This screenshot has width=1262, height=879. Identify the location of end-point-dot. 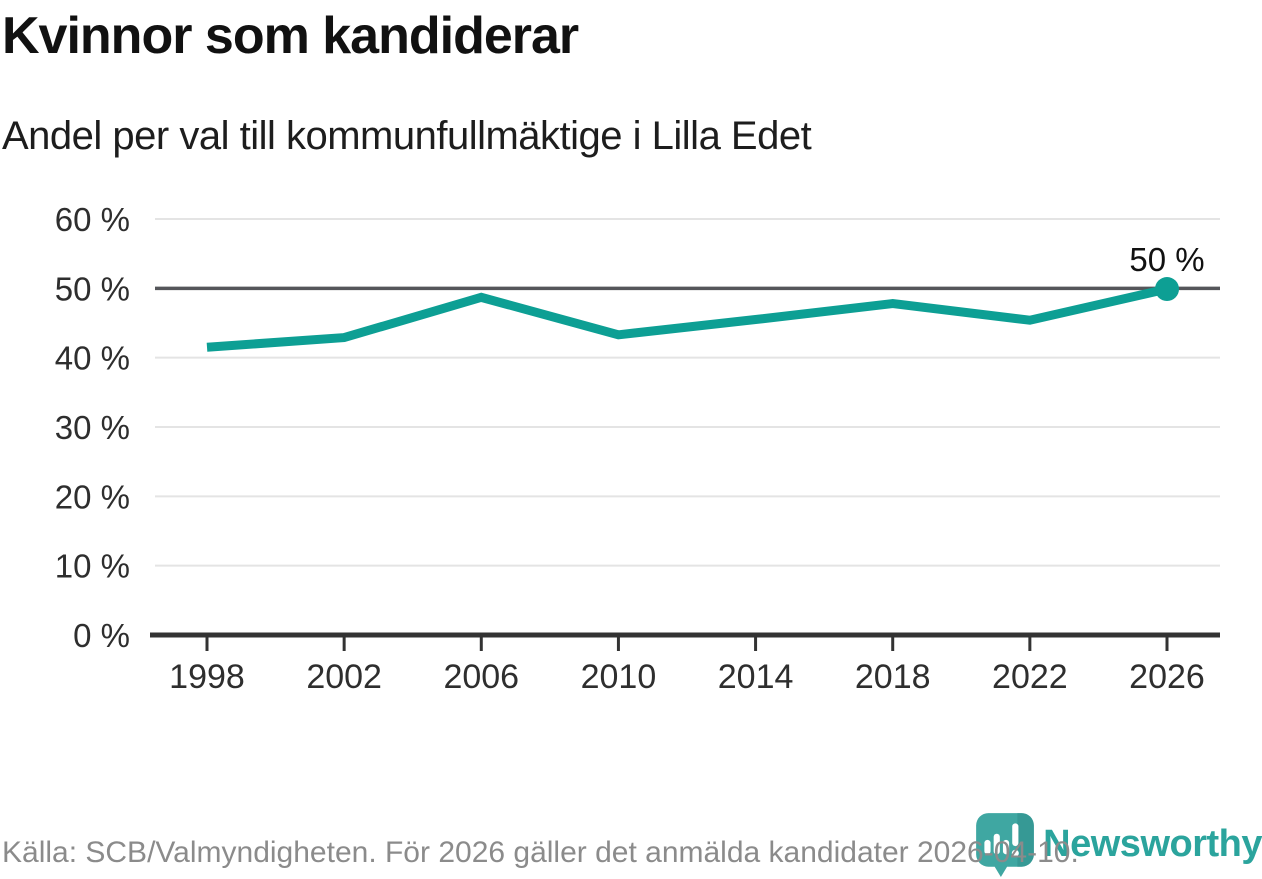
(1167, 289).